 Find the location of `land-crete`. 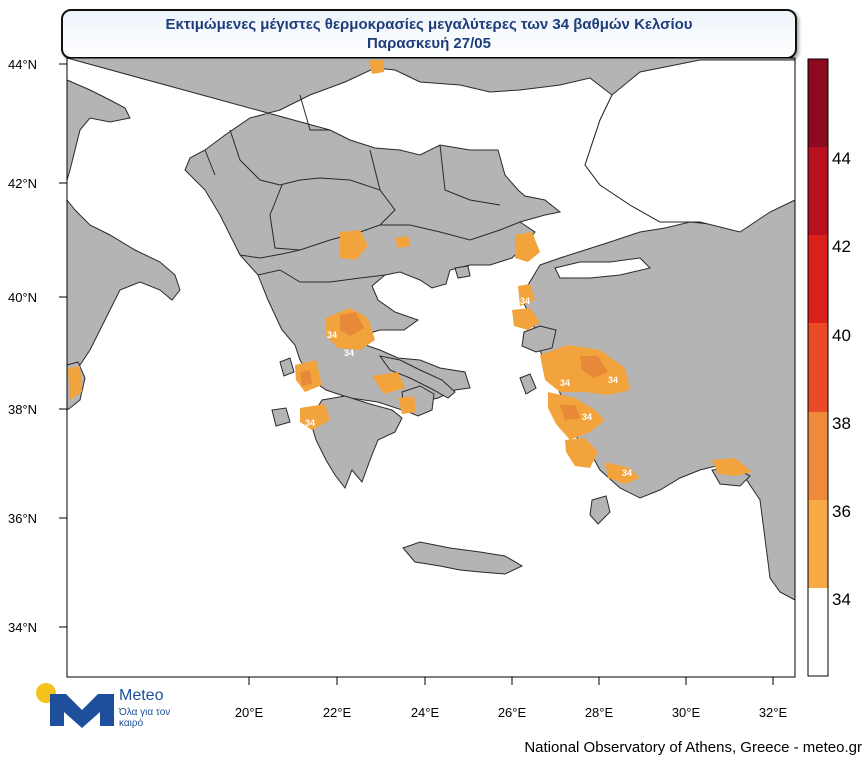

land-crete is located at coordinates (463, 558).